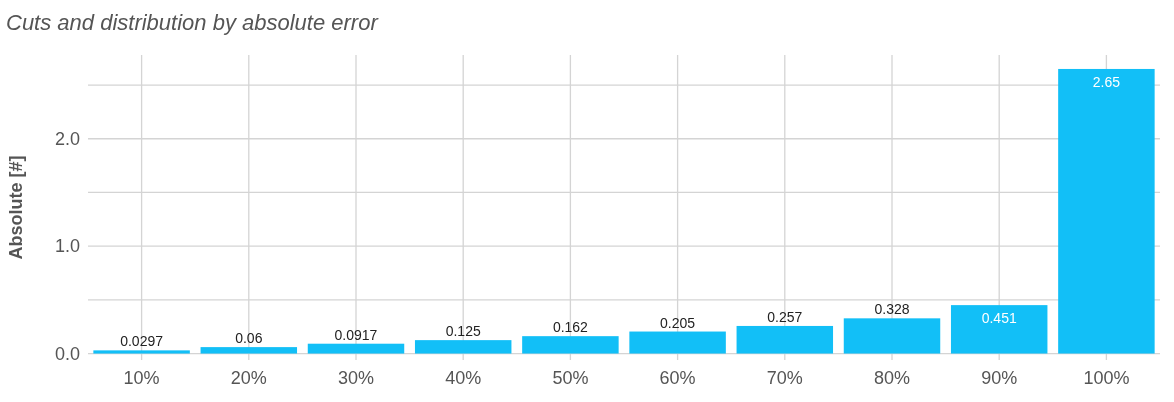 Image resolution: width=1174 pixels, height=402 pixels. I want to click on x-tick-label: 60%, so click(677, 378).